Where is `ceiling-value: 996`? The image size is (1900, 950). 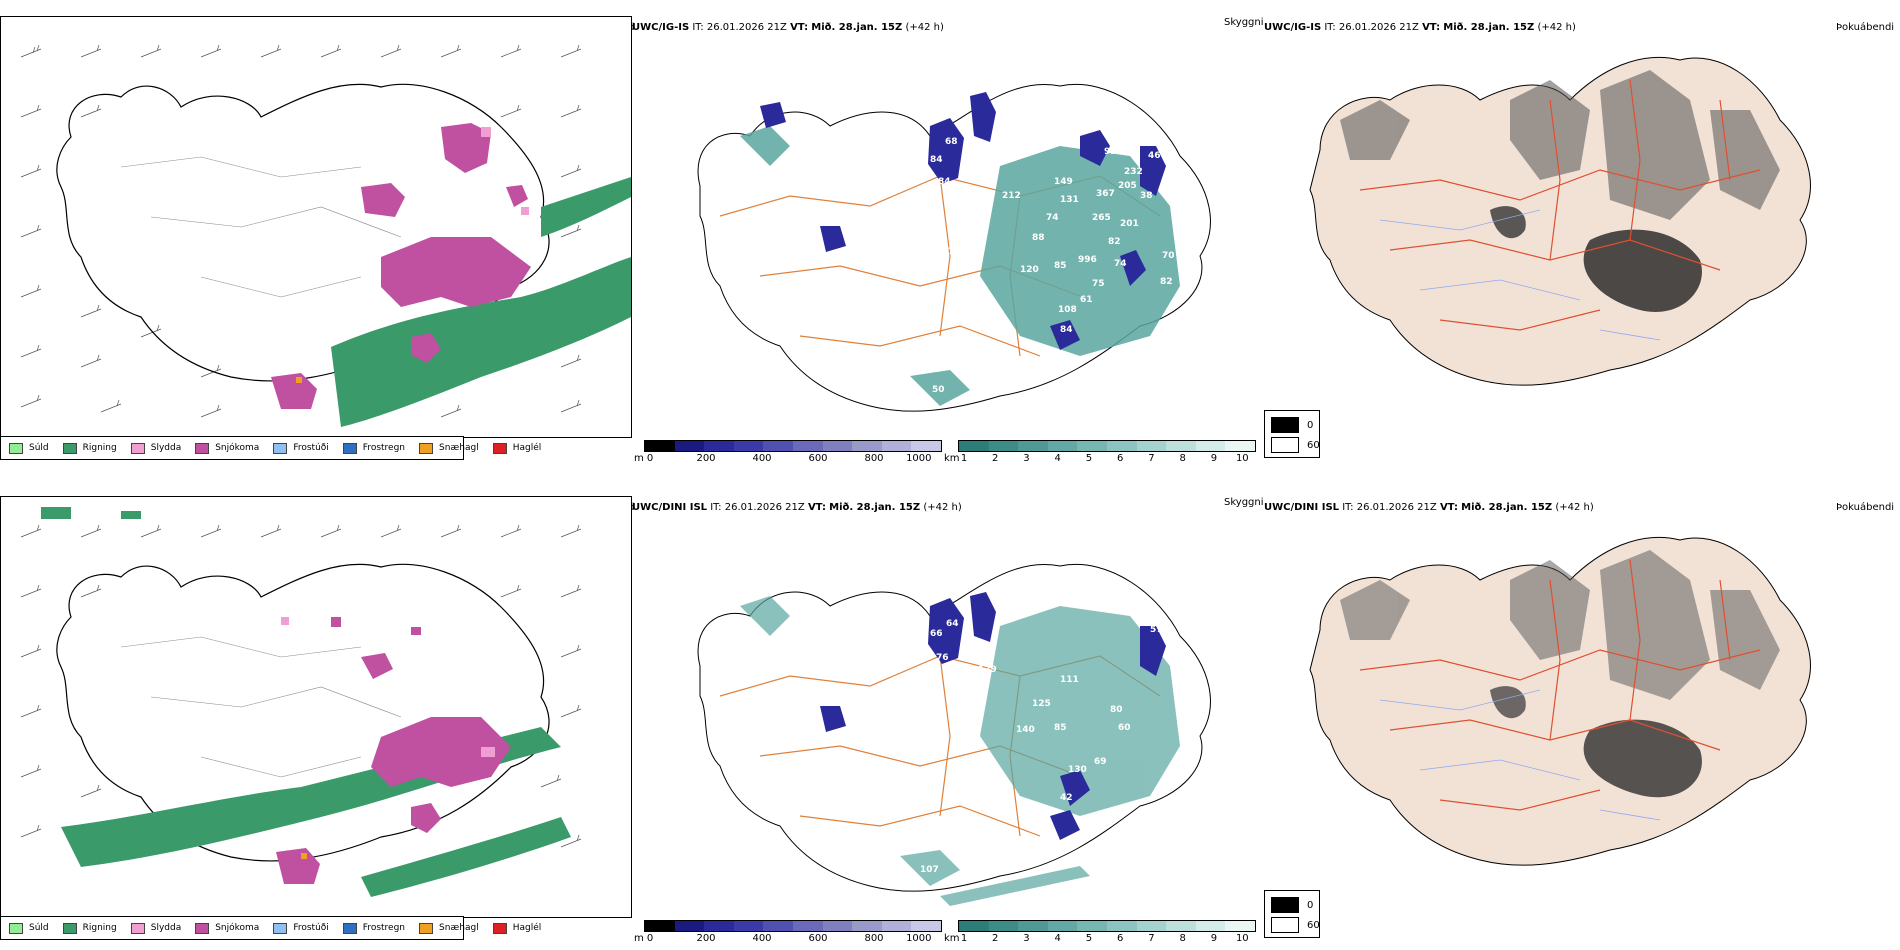
ceiling-value: 996 is located at coordinates (1087, 260).